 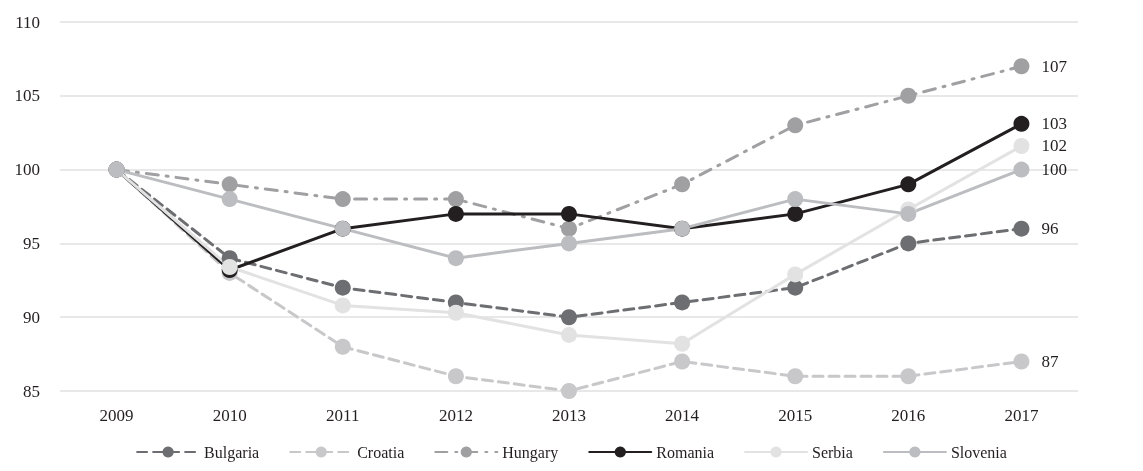 I want to click on x-tick-label: 2009, so click(x=116, y=415).